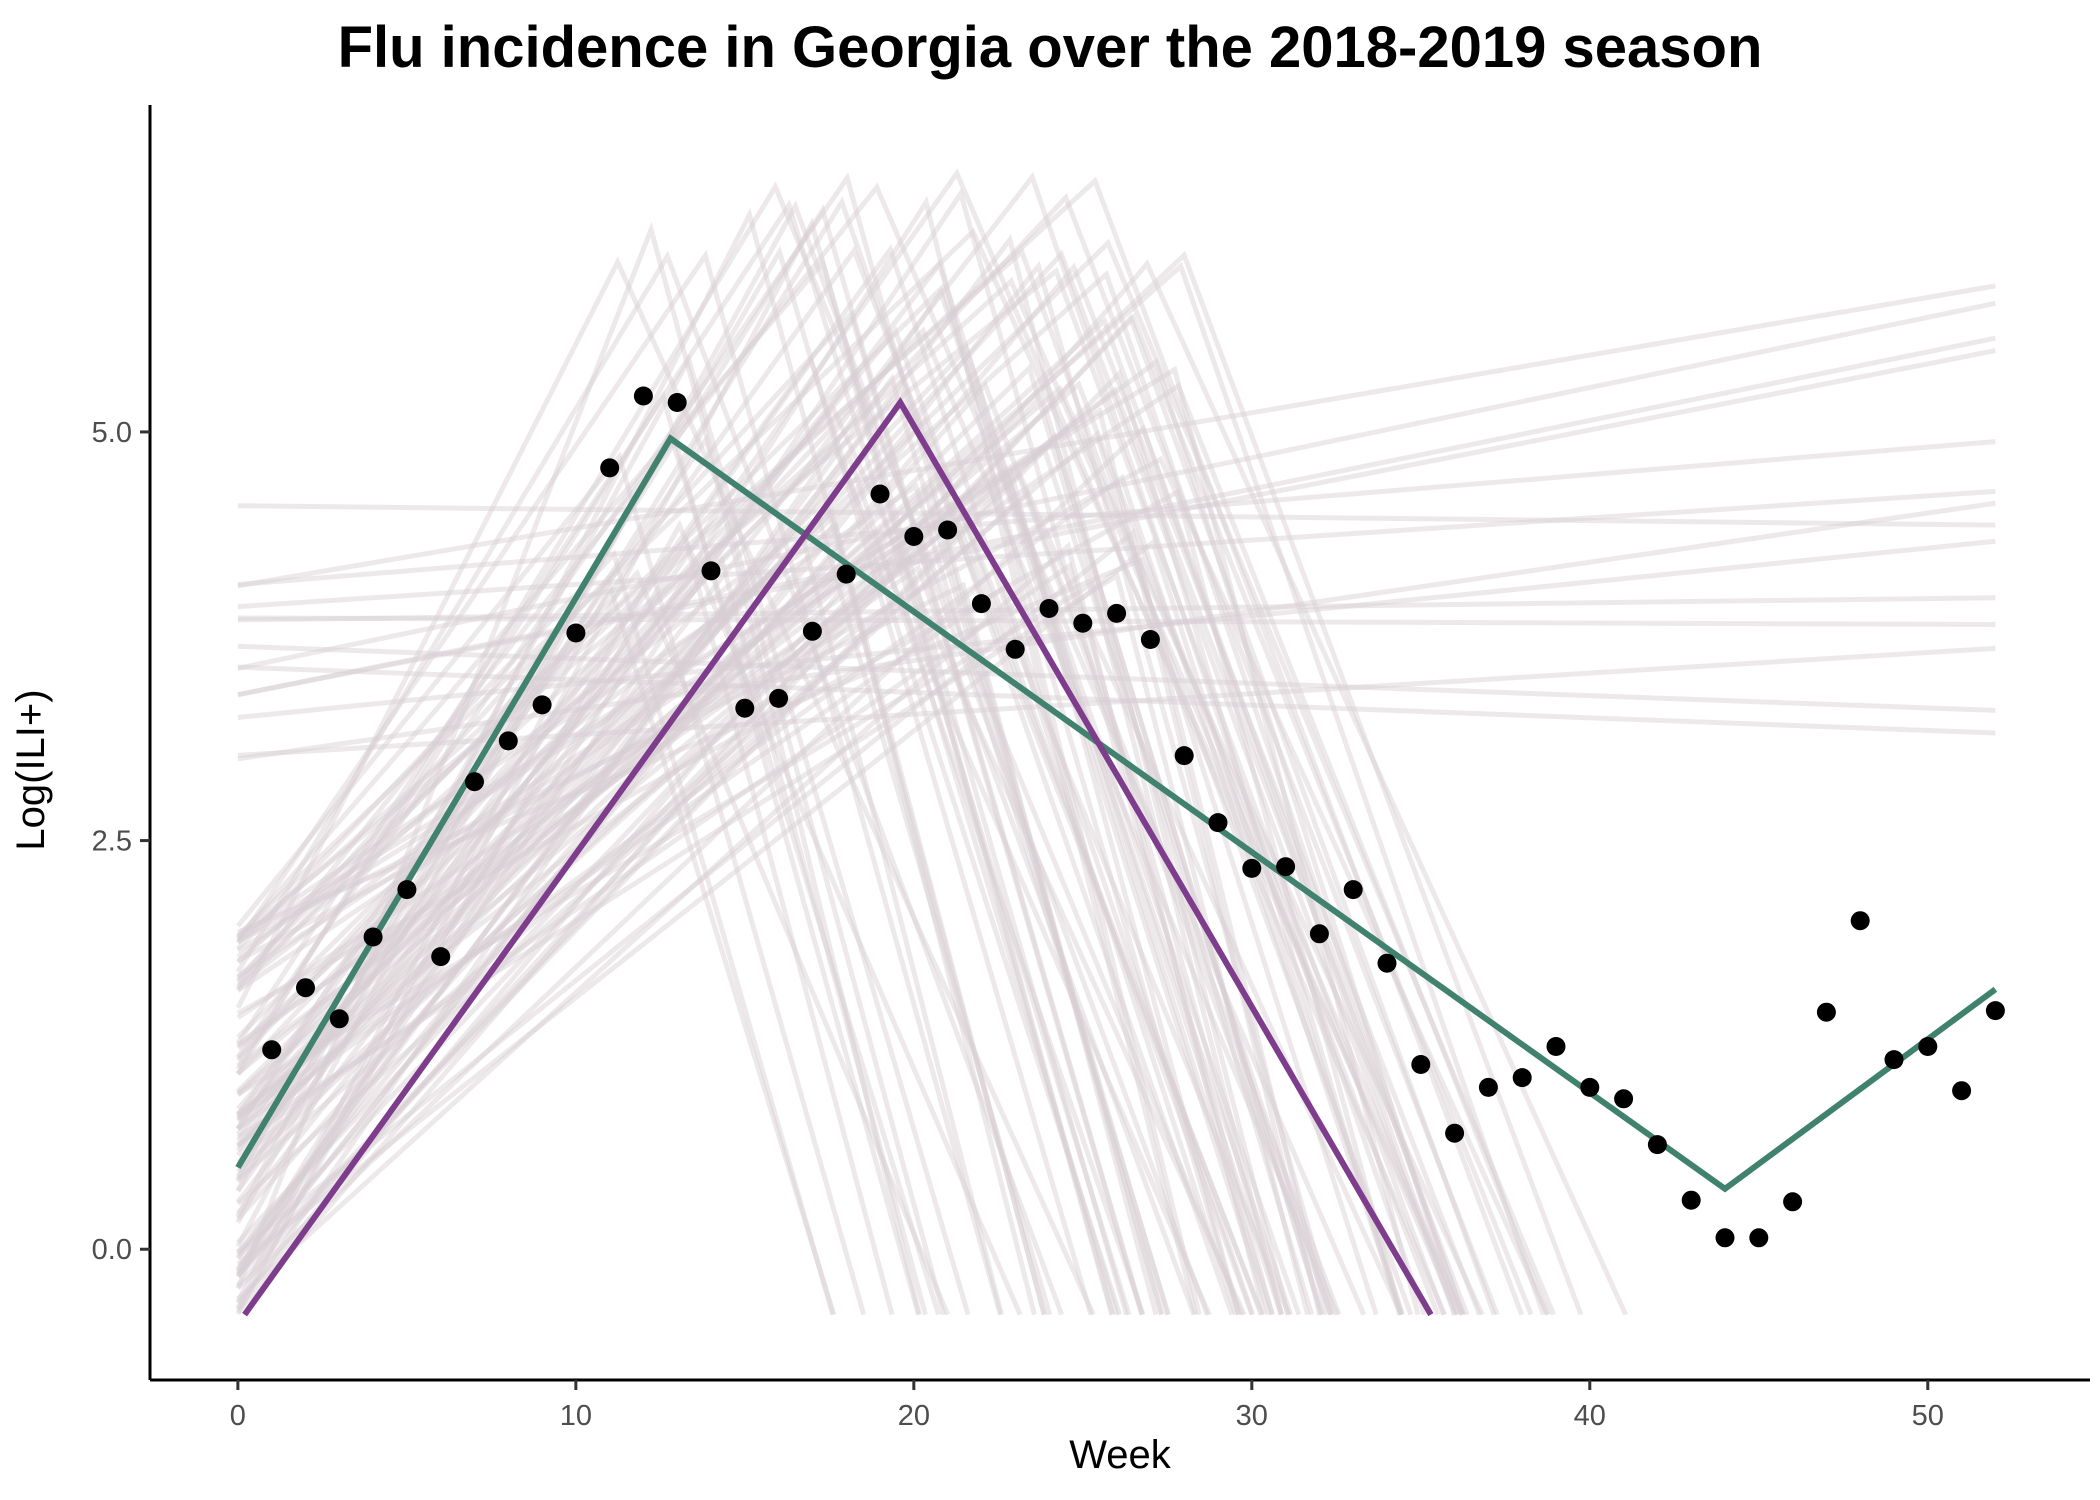  I want to click on y-tick-label: 5.0, so click(112, 433).